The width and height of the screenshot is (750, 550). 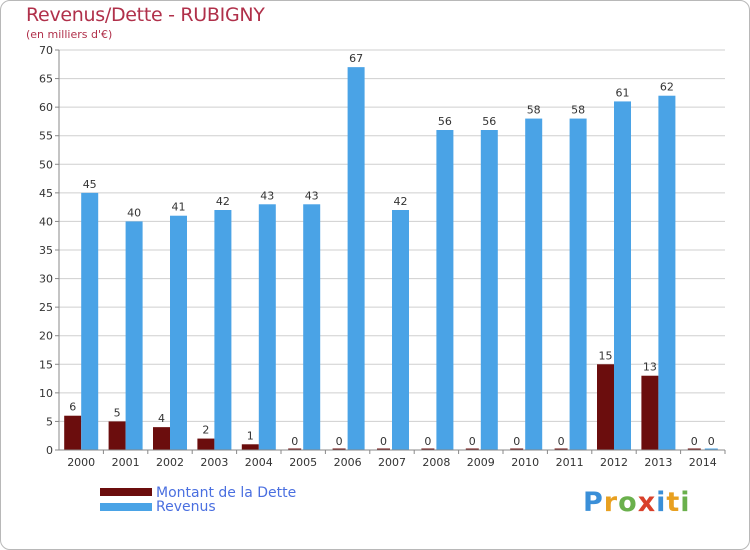 I want to click on y-tick-label: 50, so click(x=46, y=164).